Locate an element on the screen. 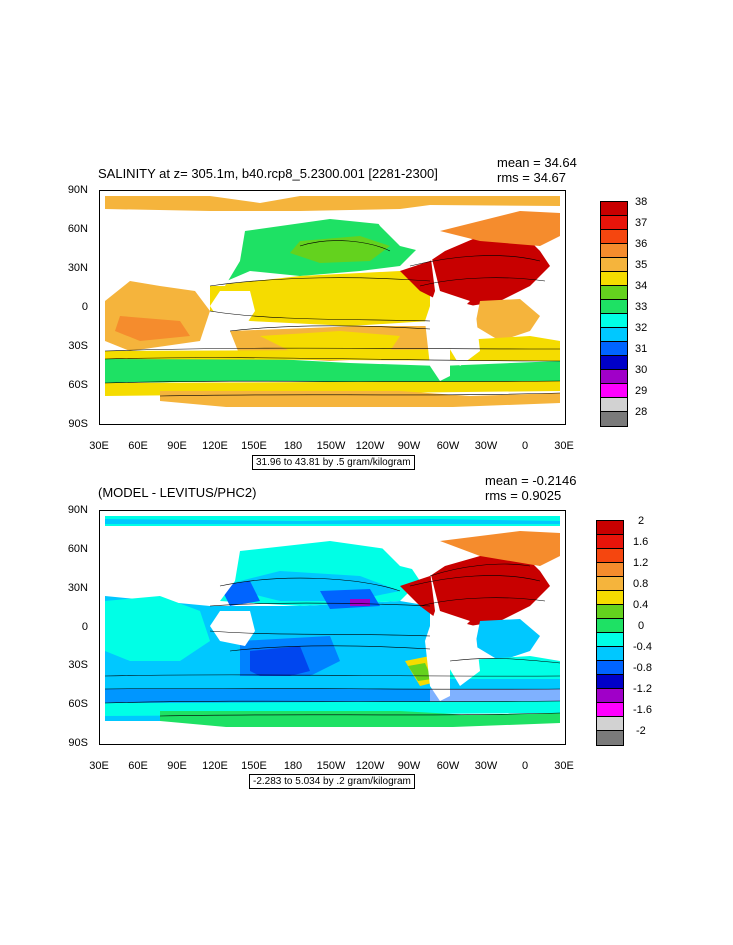 This screenshot has width=733, height=945. colorbar-label: -1.2 is located at coordinates (642, 689).